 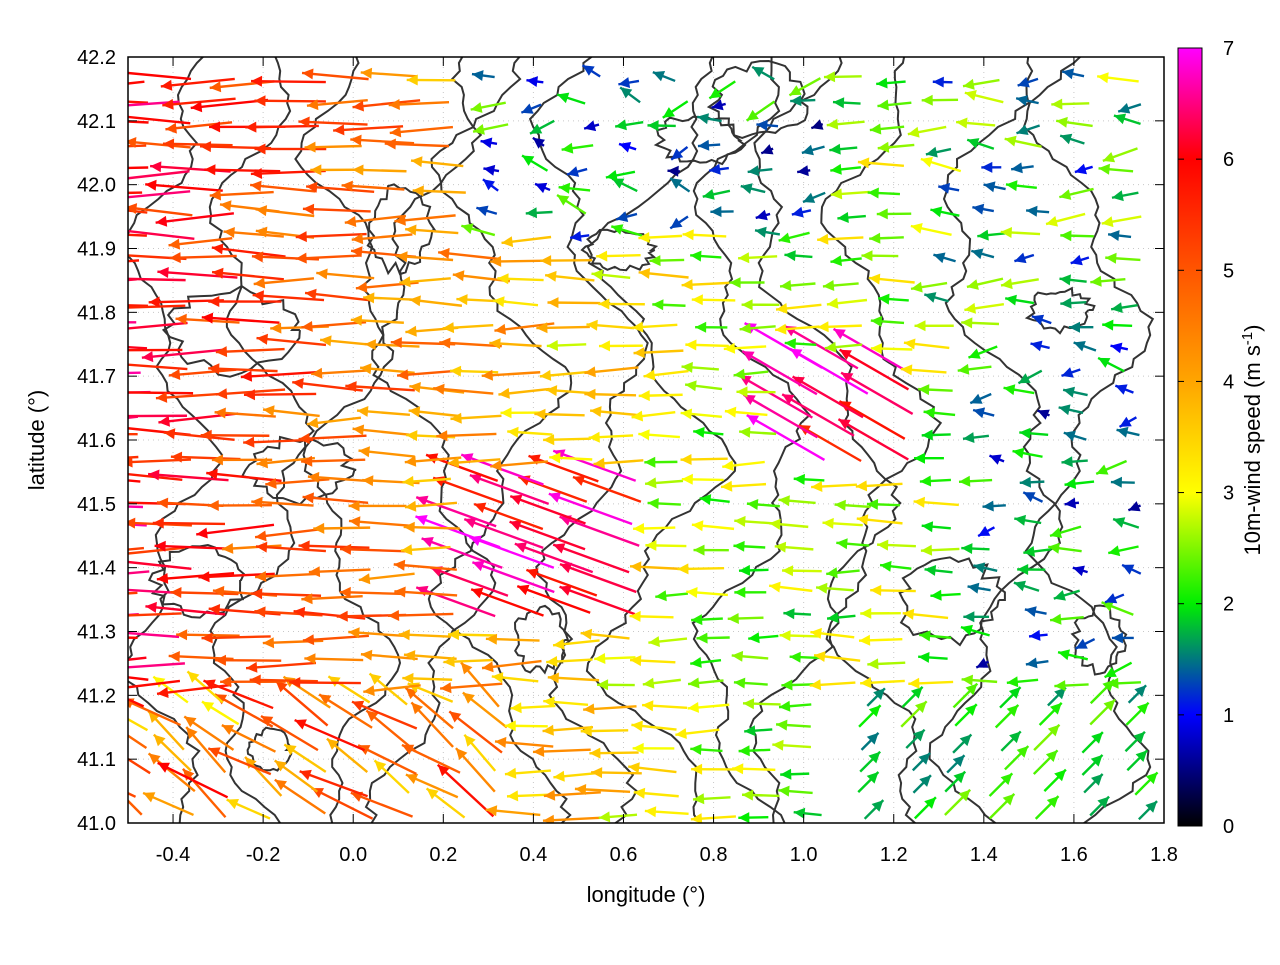 What do you see at coordinates (96, 696) in the screenshot?
I see `y-tick-label: 41.2` at bounding box center [96, 696].